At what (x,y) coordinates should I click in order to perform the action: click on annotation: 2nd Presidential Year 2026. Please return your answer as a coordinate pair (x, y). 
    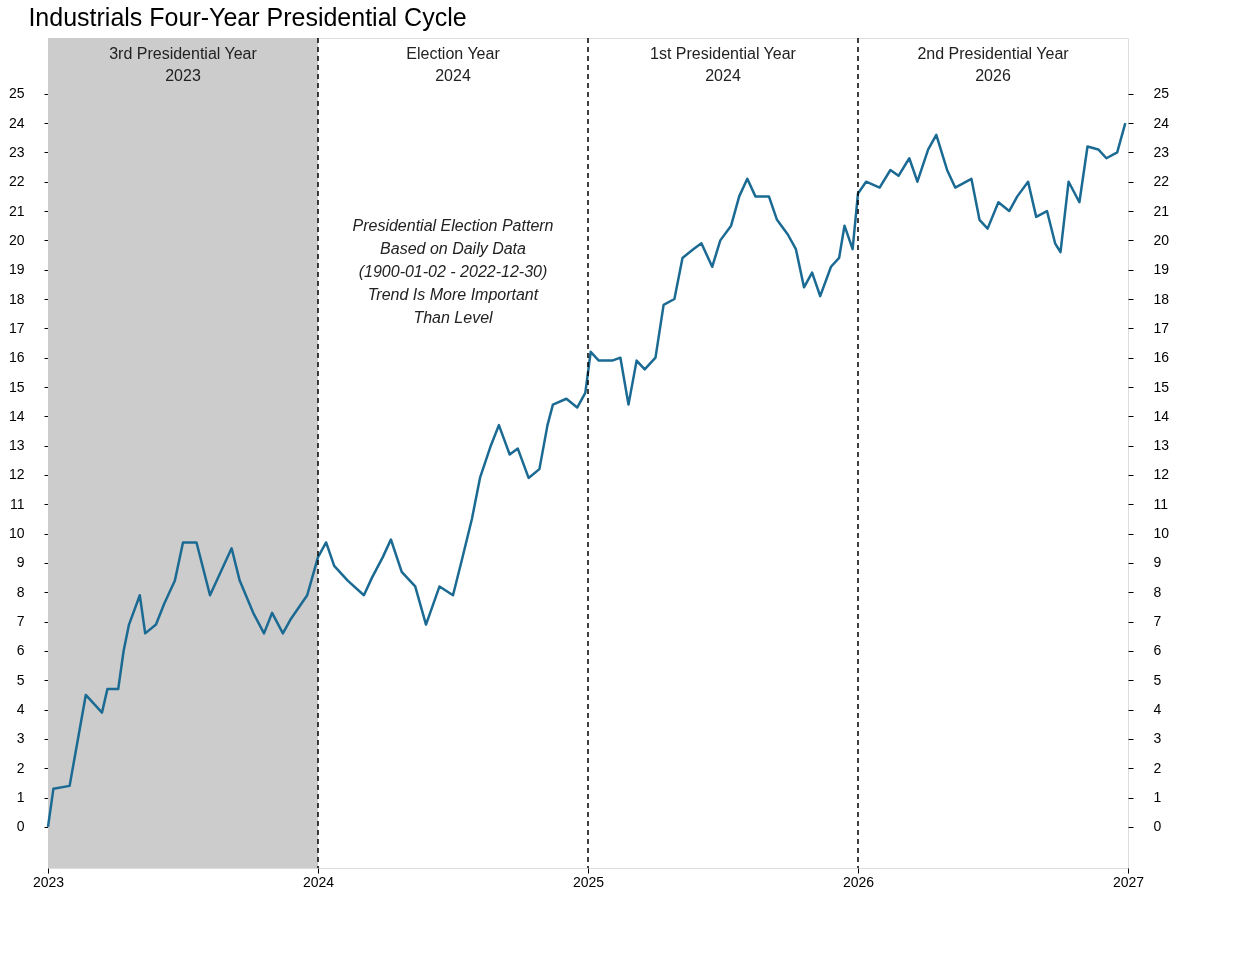
    Looking at the image, I should click on (993, 64).